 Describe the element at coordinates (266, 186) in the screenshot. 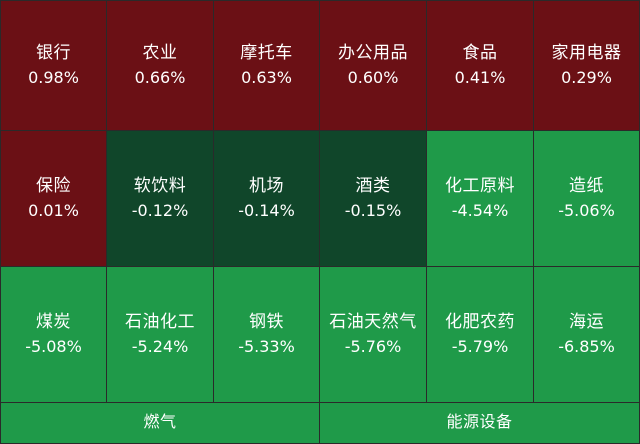

I see `tile-name: 机场` at that location.